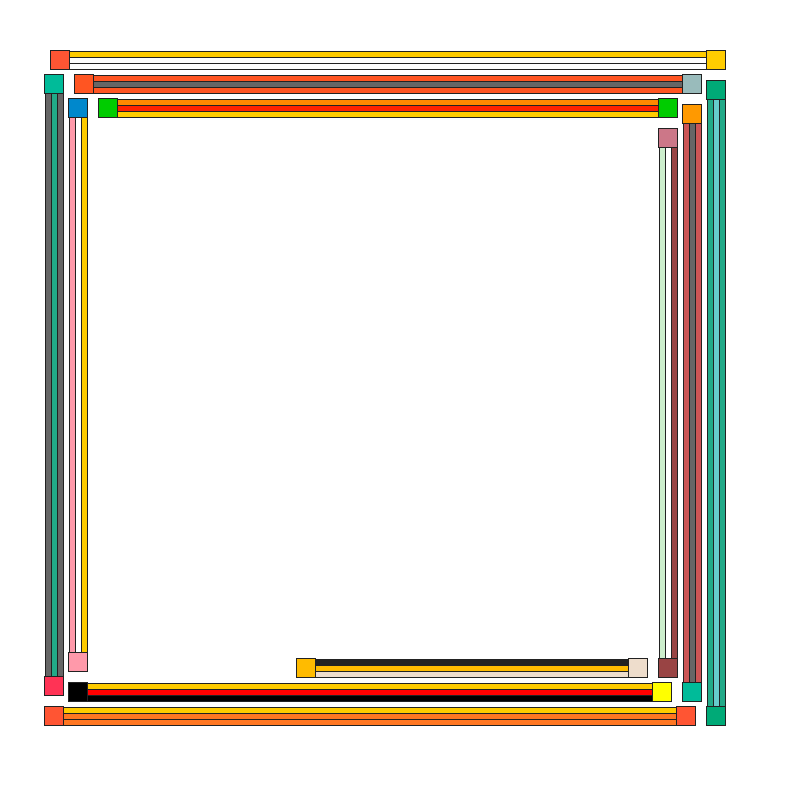 The image size is (800, 800). Describe the element at coordinates (638, 668) in the screenshot. I see `bottom-bar-short-end-cap` at that location.